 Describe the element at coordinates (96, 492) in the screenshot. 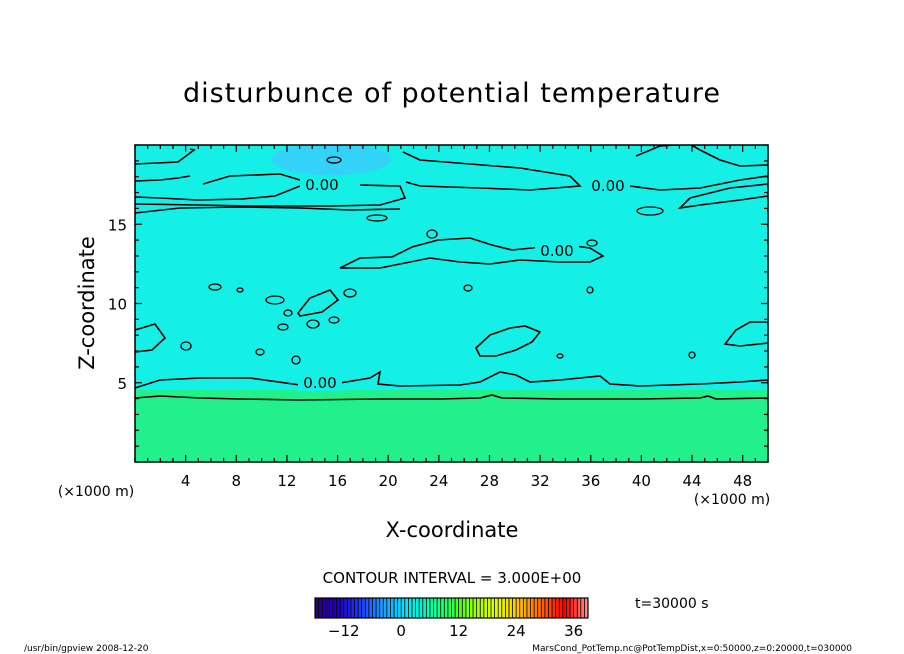

I see `x-unit-left: (×1000 m)` at that location.